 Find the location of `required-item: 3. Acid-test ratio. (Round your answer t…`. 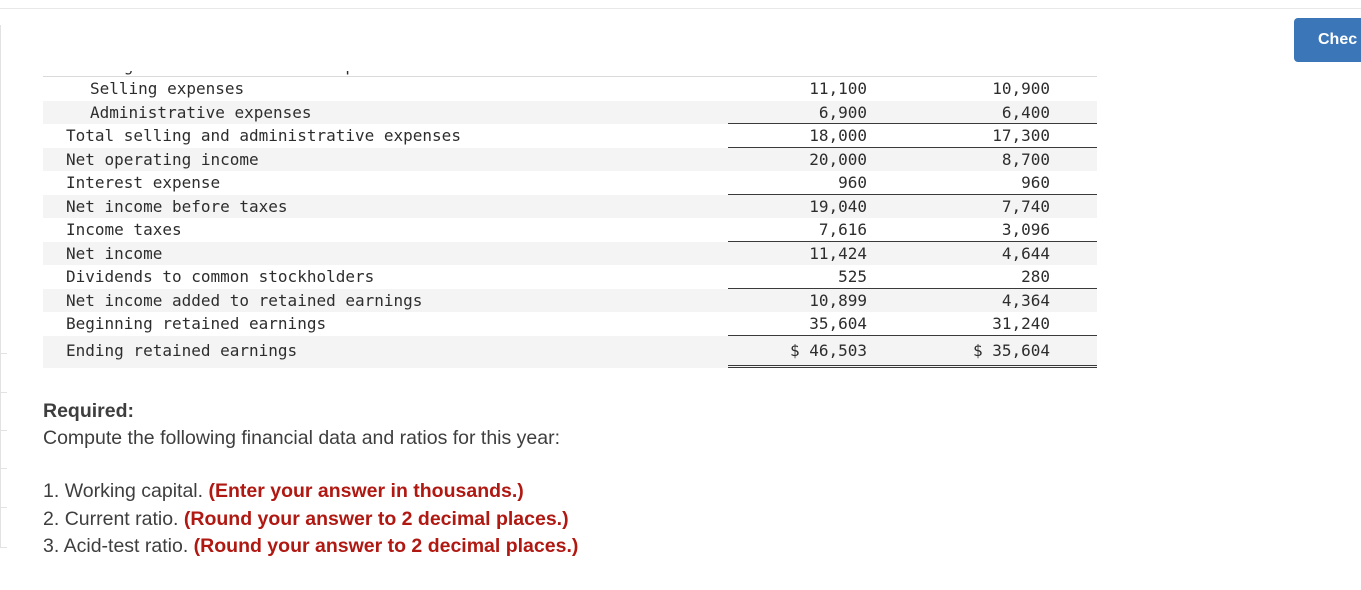

required-item: 3. Acid-test ratio. (Round your answer t… is located at coordinates (493, 547).